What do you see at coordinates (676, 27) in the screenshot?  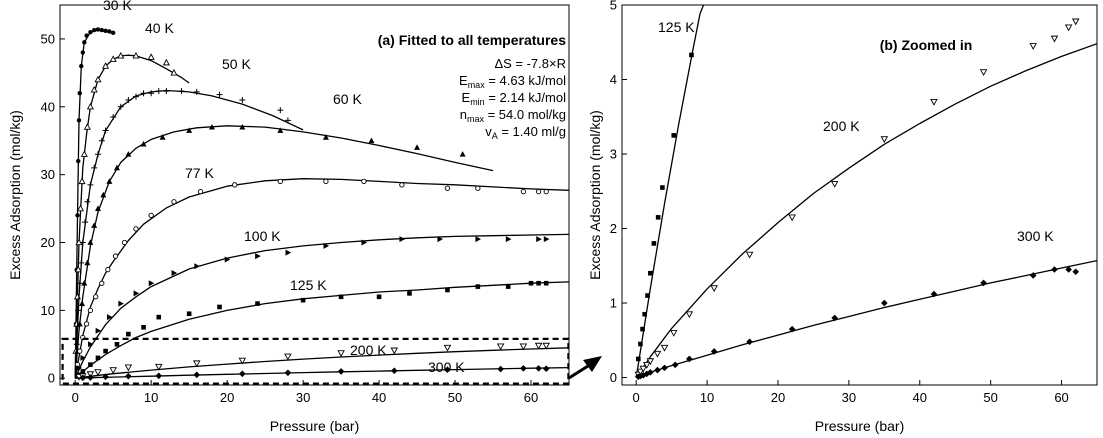 I see `curve-label-125k: 125 K` at bounding box center [676, 27].